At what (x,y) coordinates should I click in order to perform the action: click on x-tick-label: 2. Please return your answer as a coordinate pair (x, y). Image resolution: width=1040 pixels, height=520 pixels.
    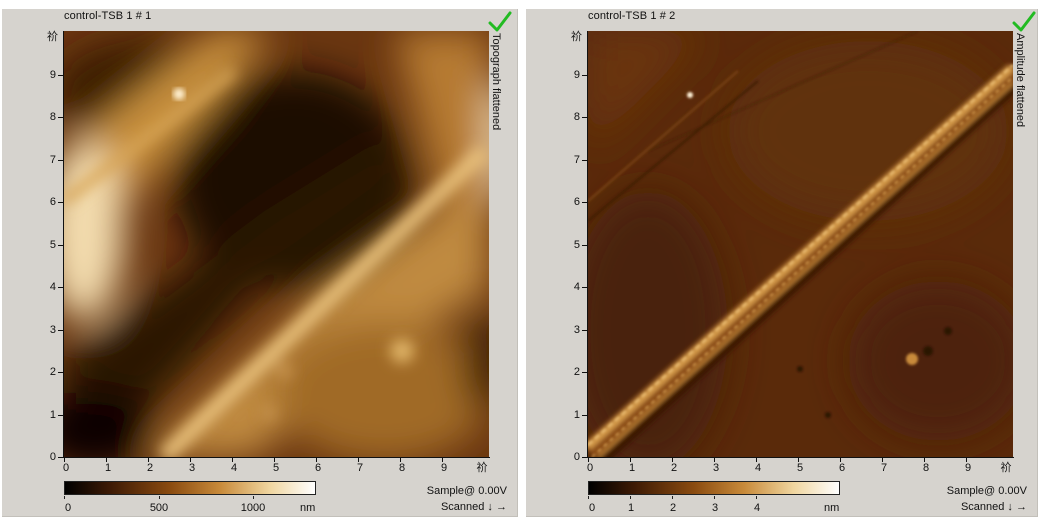
    Looking at the image, I should click on (150, 468).